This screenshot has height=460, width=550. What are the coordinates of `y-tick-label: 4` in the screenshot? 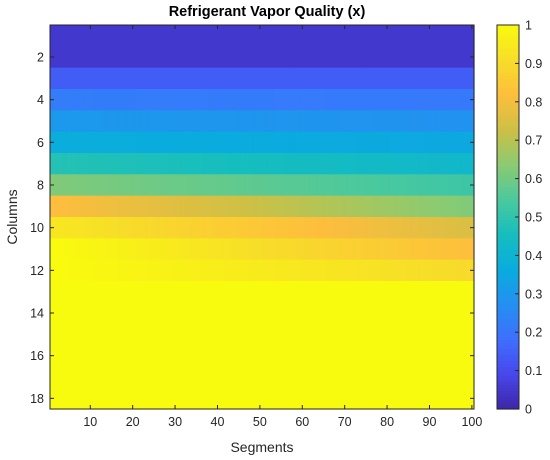 It's located at (40, 100).